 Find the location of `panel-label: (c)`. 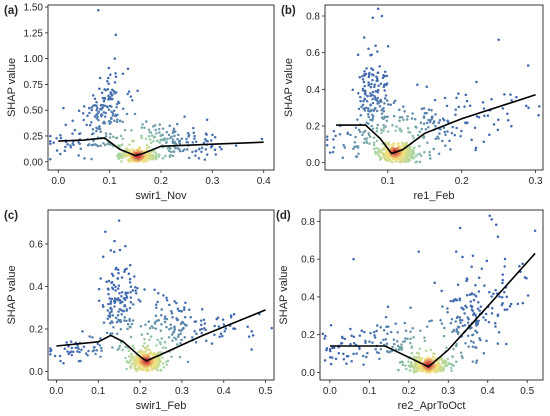

panel-label: (c) is located at coordinates (11, 216).